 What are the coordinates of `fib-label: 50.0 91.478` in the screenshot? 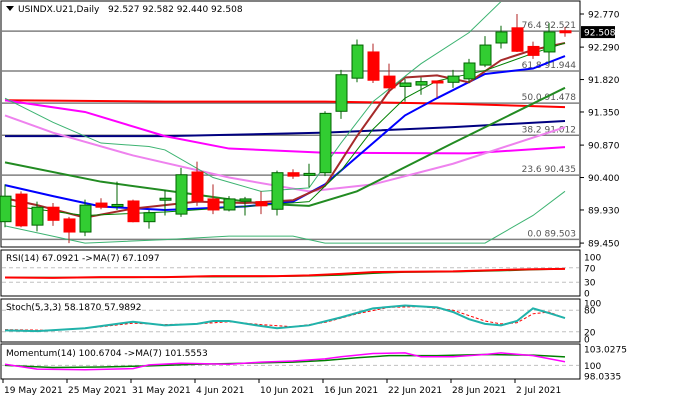 It's located at (549, 98).